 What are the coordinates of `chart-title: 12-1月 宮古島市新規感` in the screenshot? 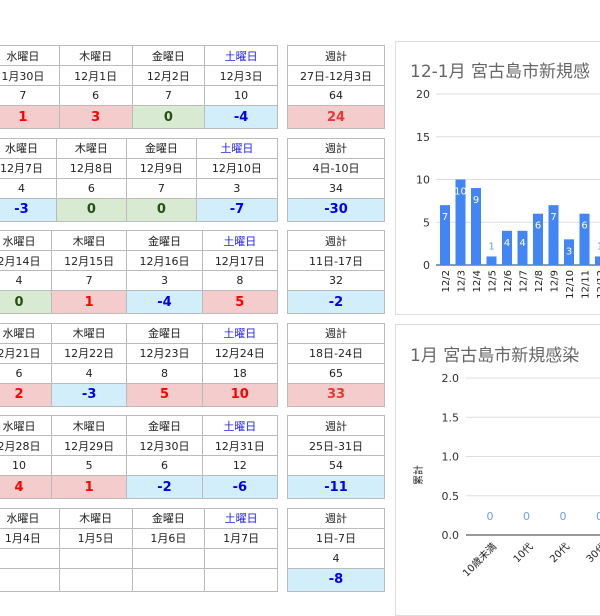 It's located at (500, 72).